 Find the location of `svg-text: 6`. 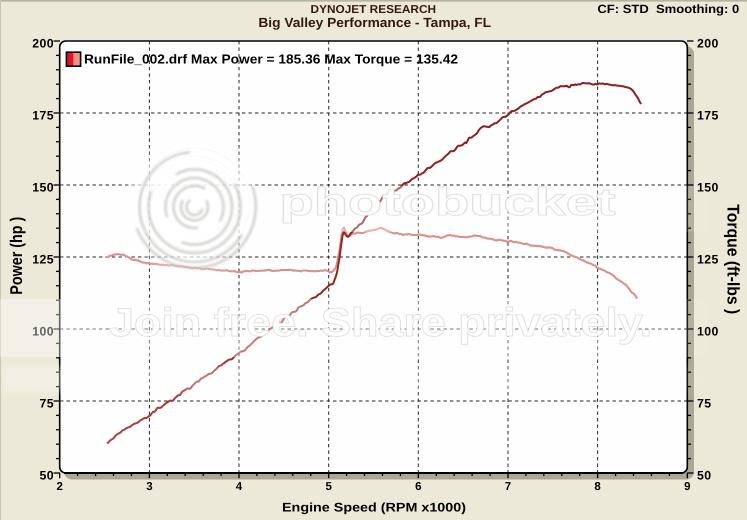

svg-text: 6 is located at coordinates (418, 487).